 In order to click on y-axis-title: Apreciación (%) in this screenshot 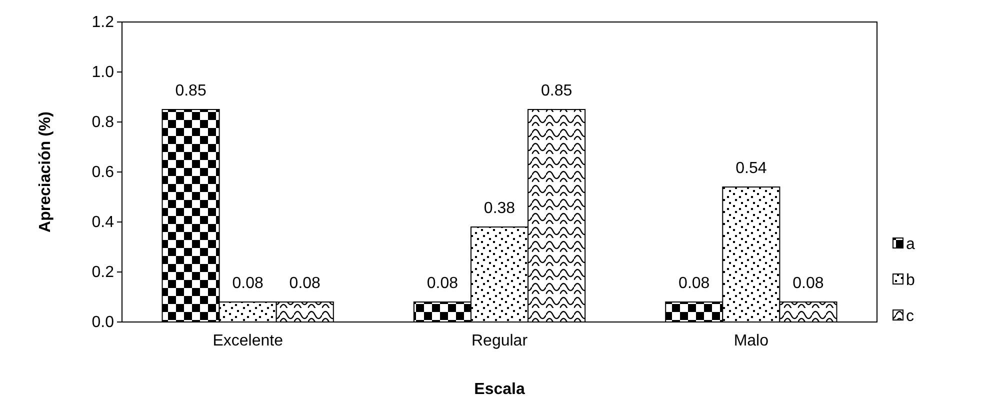, I will do `click(45, 172)`.